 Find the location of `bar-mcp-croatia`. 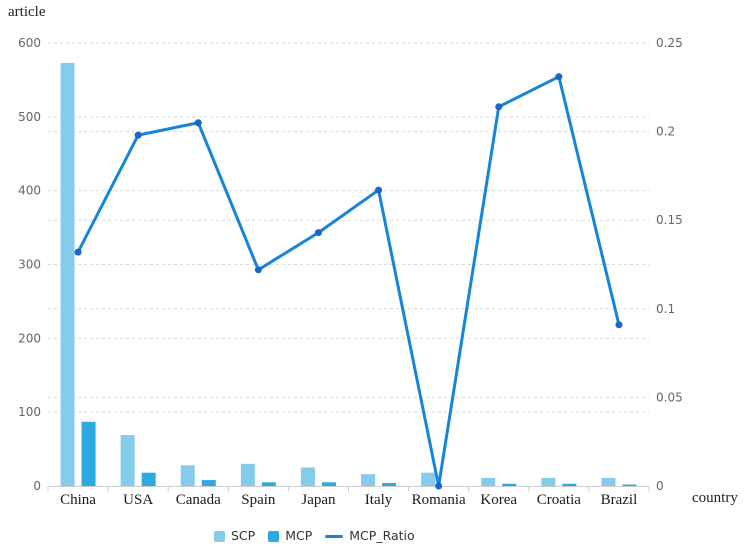

bar-mcp-croatia is located at coordinates (569, 484).